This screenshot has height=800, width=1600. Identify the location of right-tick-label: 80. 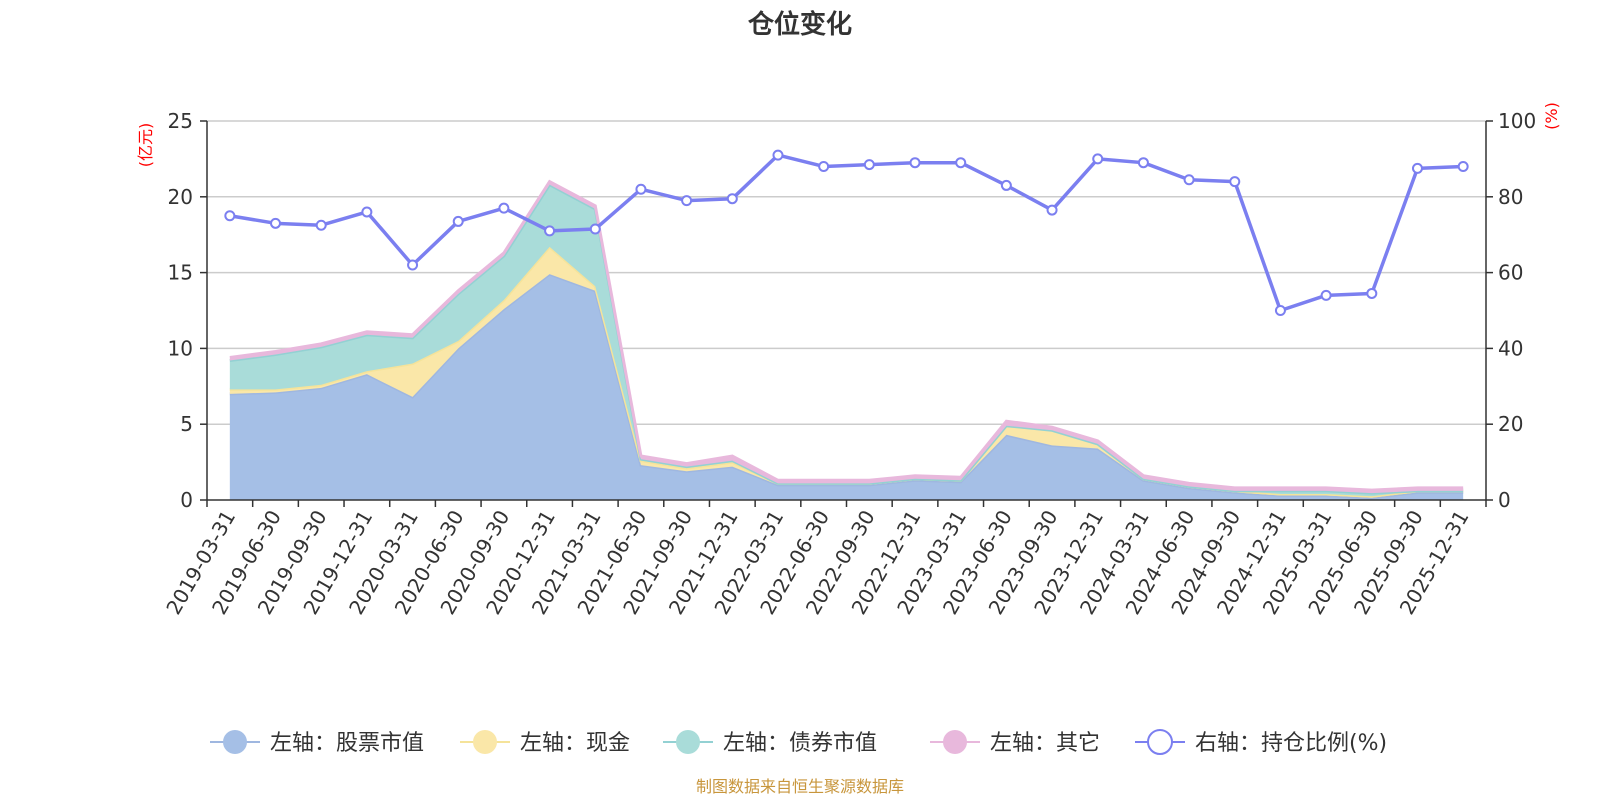
(1510, 197).